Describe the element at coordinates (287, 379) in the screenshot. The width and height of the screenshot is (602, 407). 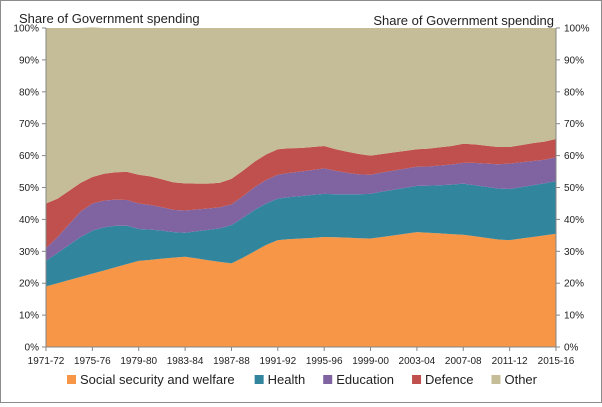
I see `legend-label: Health` at that location.